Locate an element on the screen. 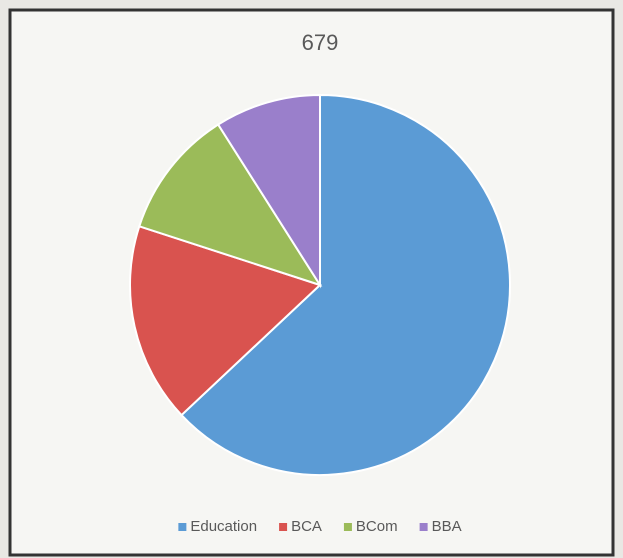  legend-label: BCA is located at coordinates (306, 526).